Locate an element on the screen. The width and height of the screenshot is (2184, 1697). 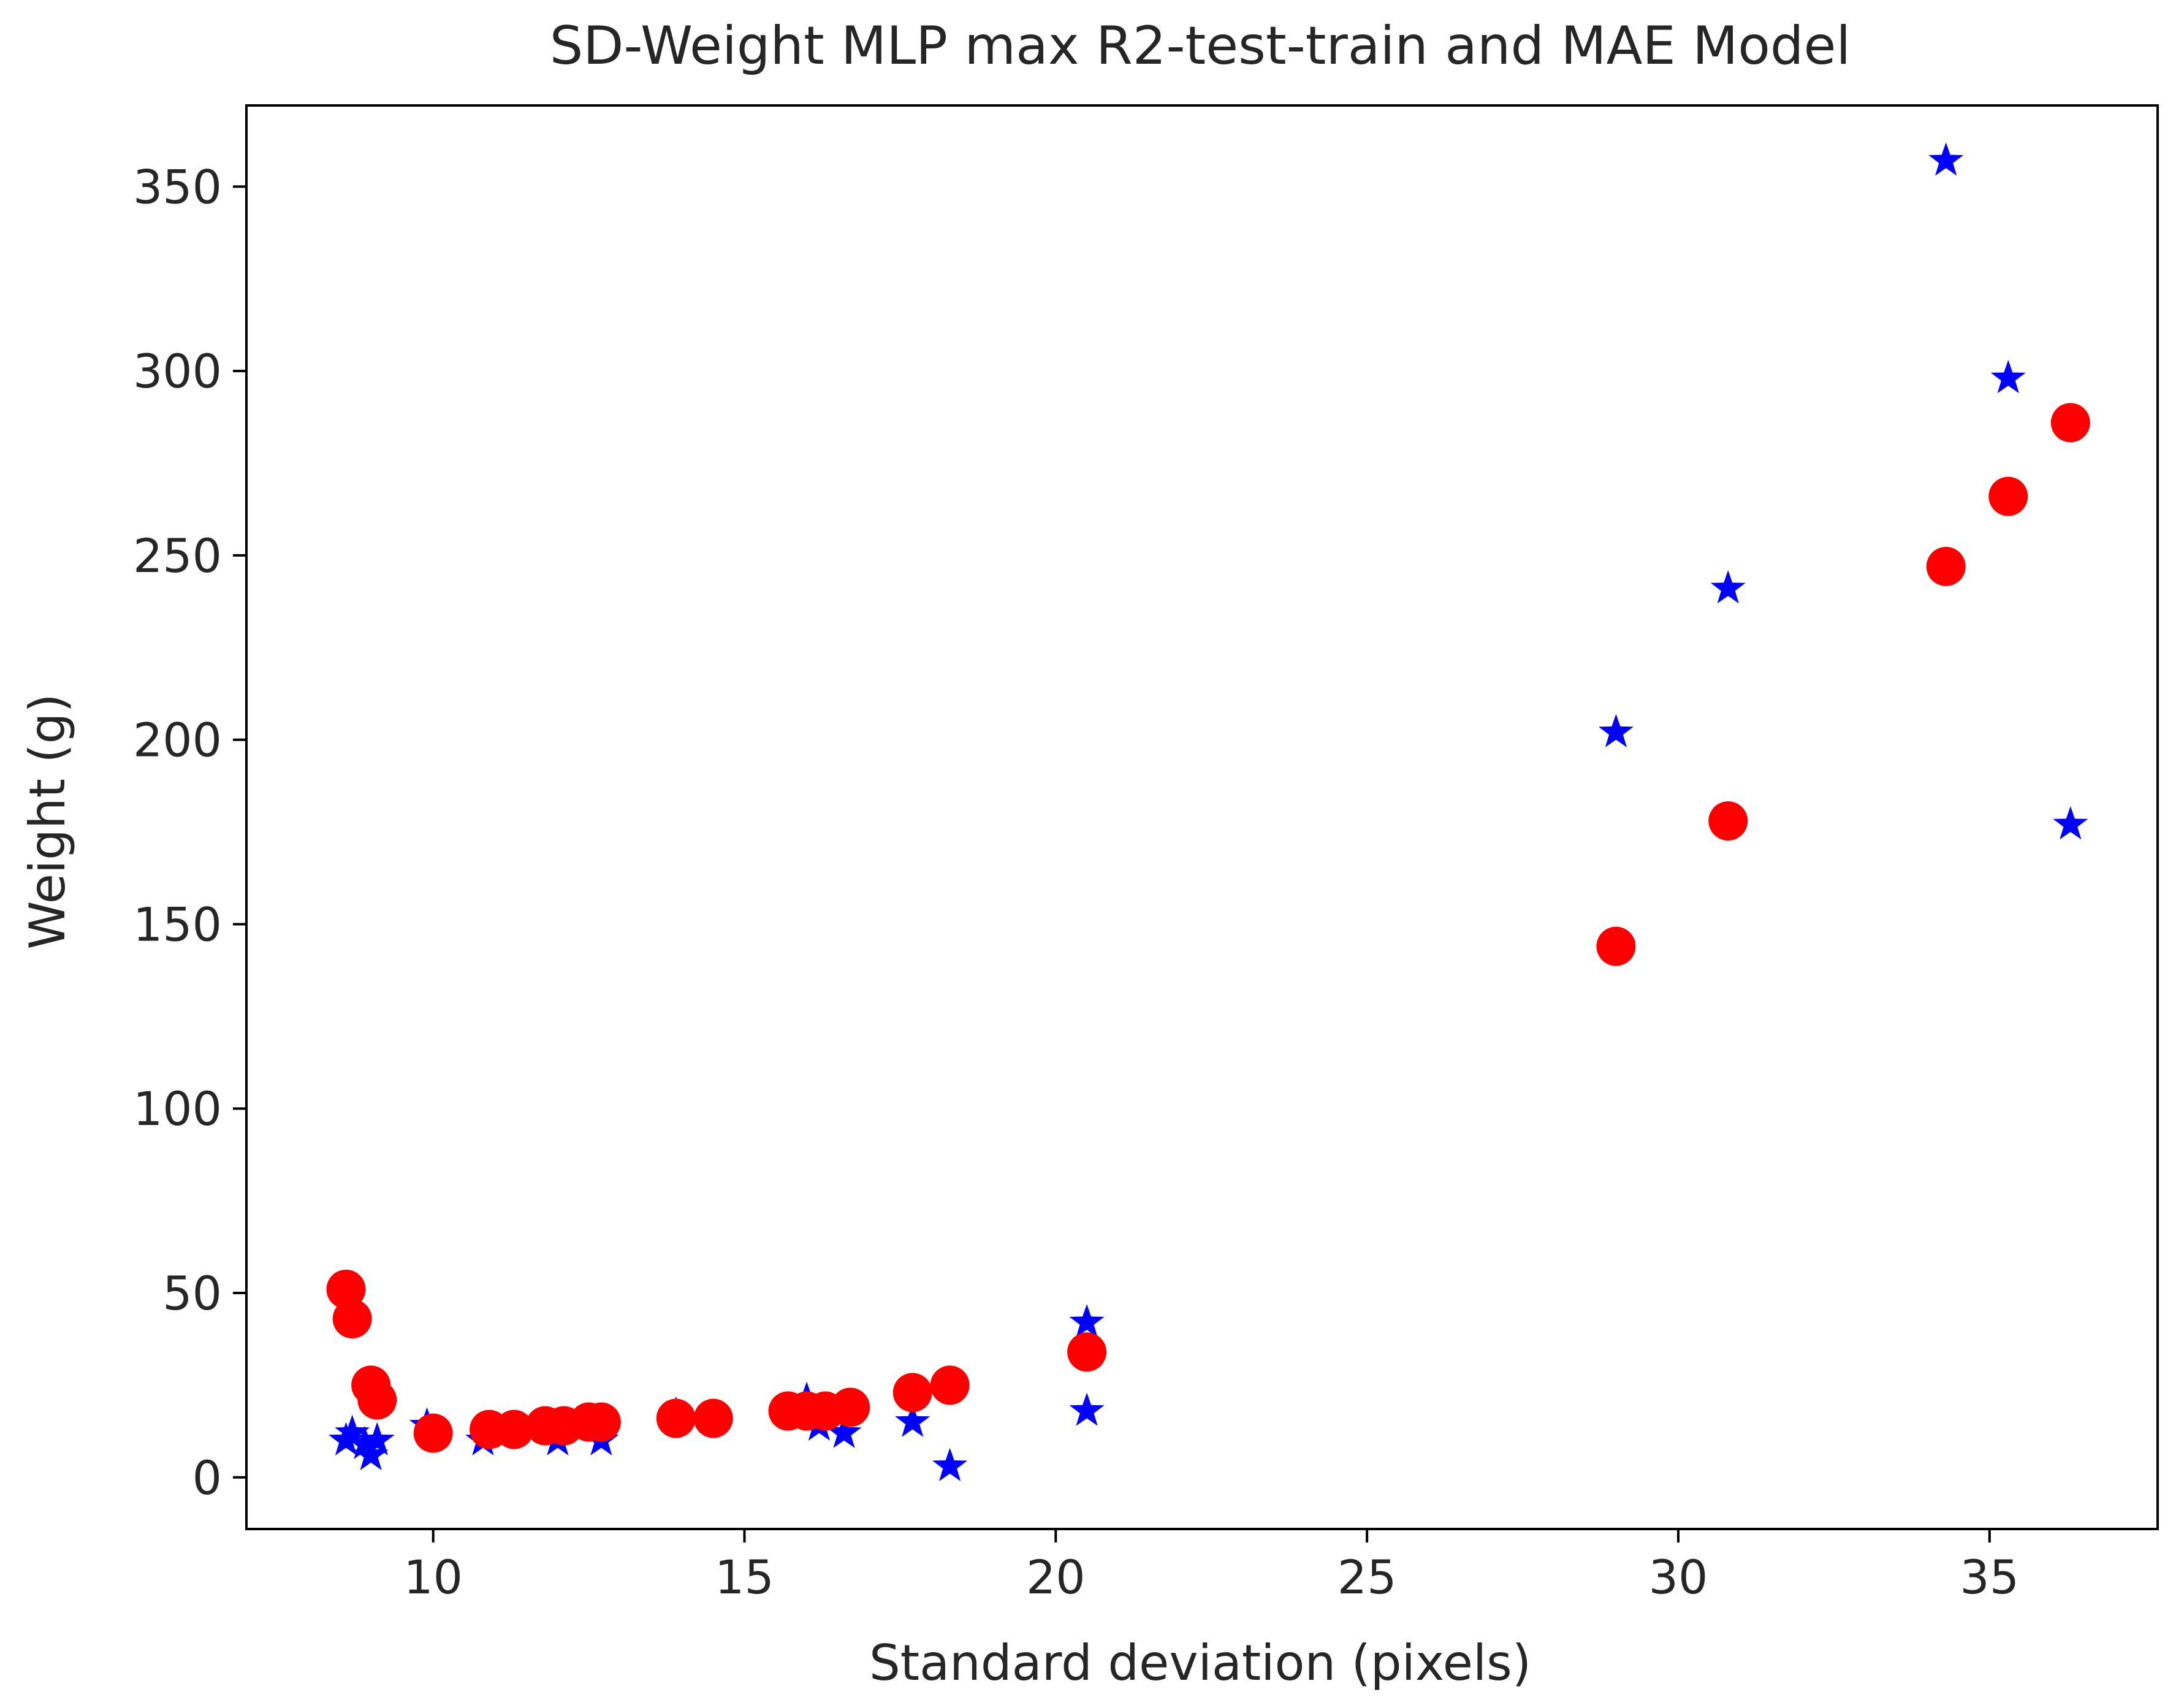
x-tick-label: 30 is located at coordinates (1678, 1577).